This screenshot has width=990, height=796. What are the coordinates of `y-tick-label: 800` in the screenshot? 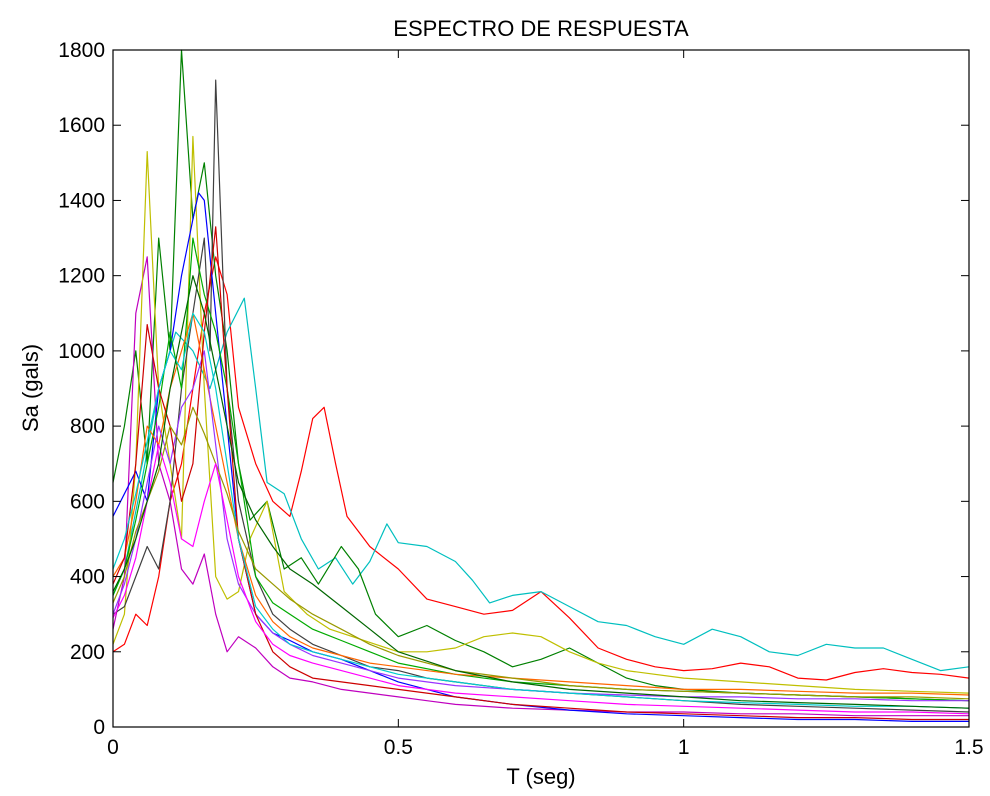 It's located at (87, 426).